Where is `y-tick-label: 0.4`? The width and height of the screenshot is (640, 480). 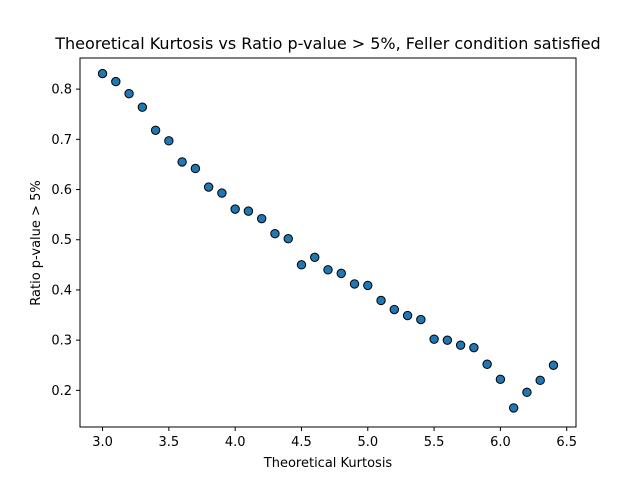 y-tick-label: 0.4 is located at coordinates (61, 290).